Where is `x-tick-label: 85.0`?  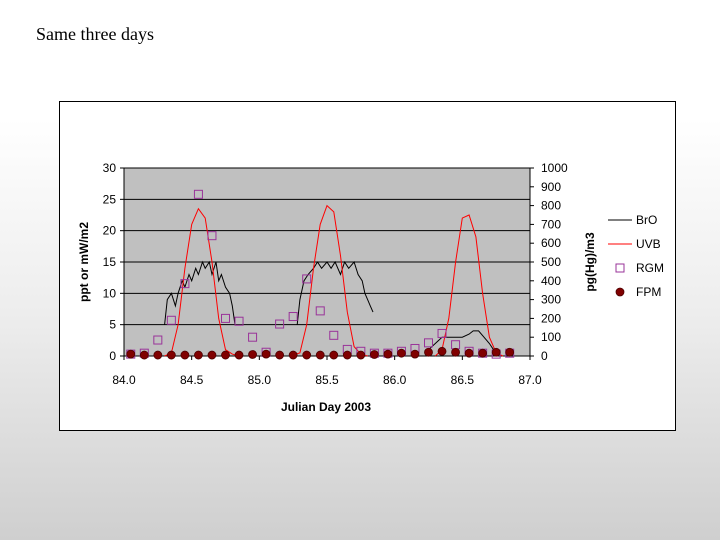 x-tick-label: 85.0 is located at coordinates (260, 380).